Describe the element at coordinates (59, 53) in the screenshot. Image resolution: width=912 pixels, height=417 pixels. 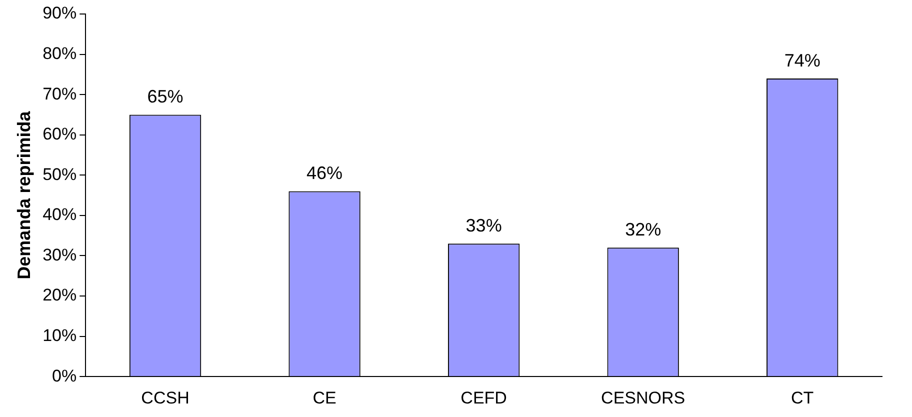
I see `y-tick-label: 80%` at that location.